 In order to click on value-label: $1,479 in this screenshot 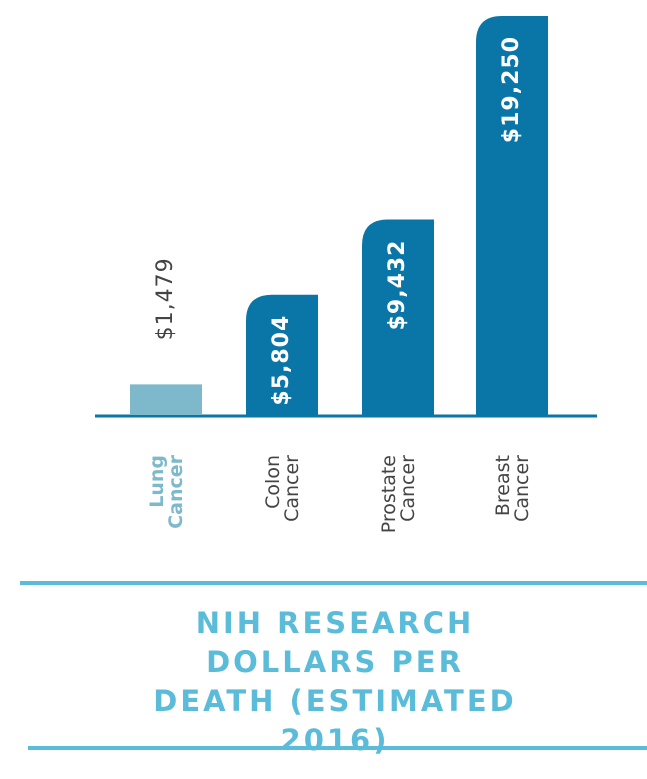, I will do `click(165, 298)`.